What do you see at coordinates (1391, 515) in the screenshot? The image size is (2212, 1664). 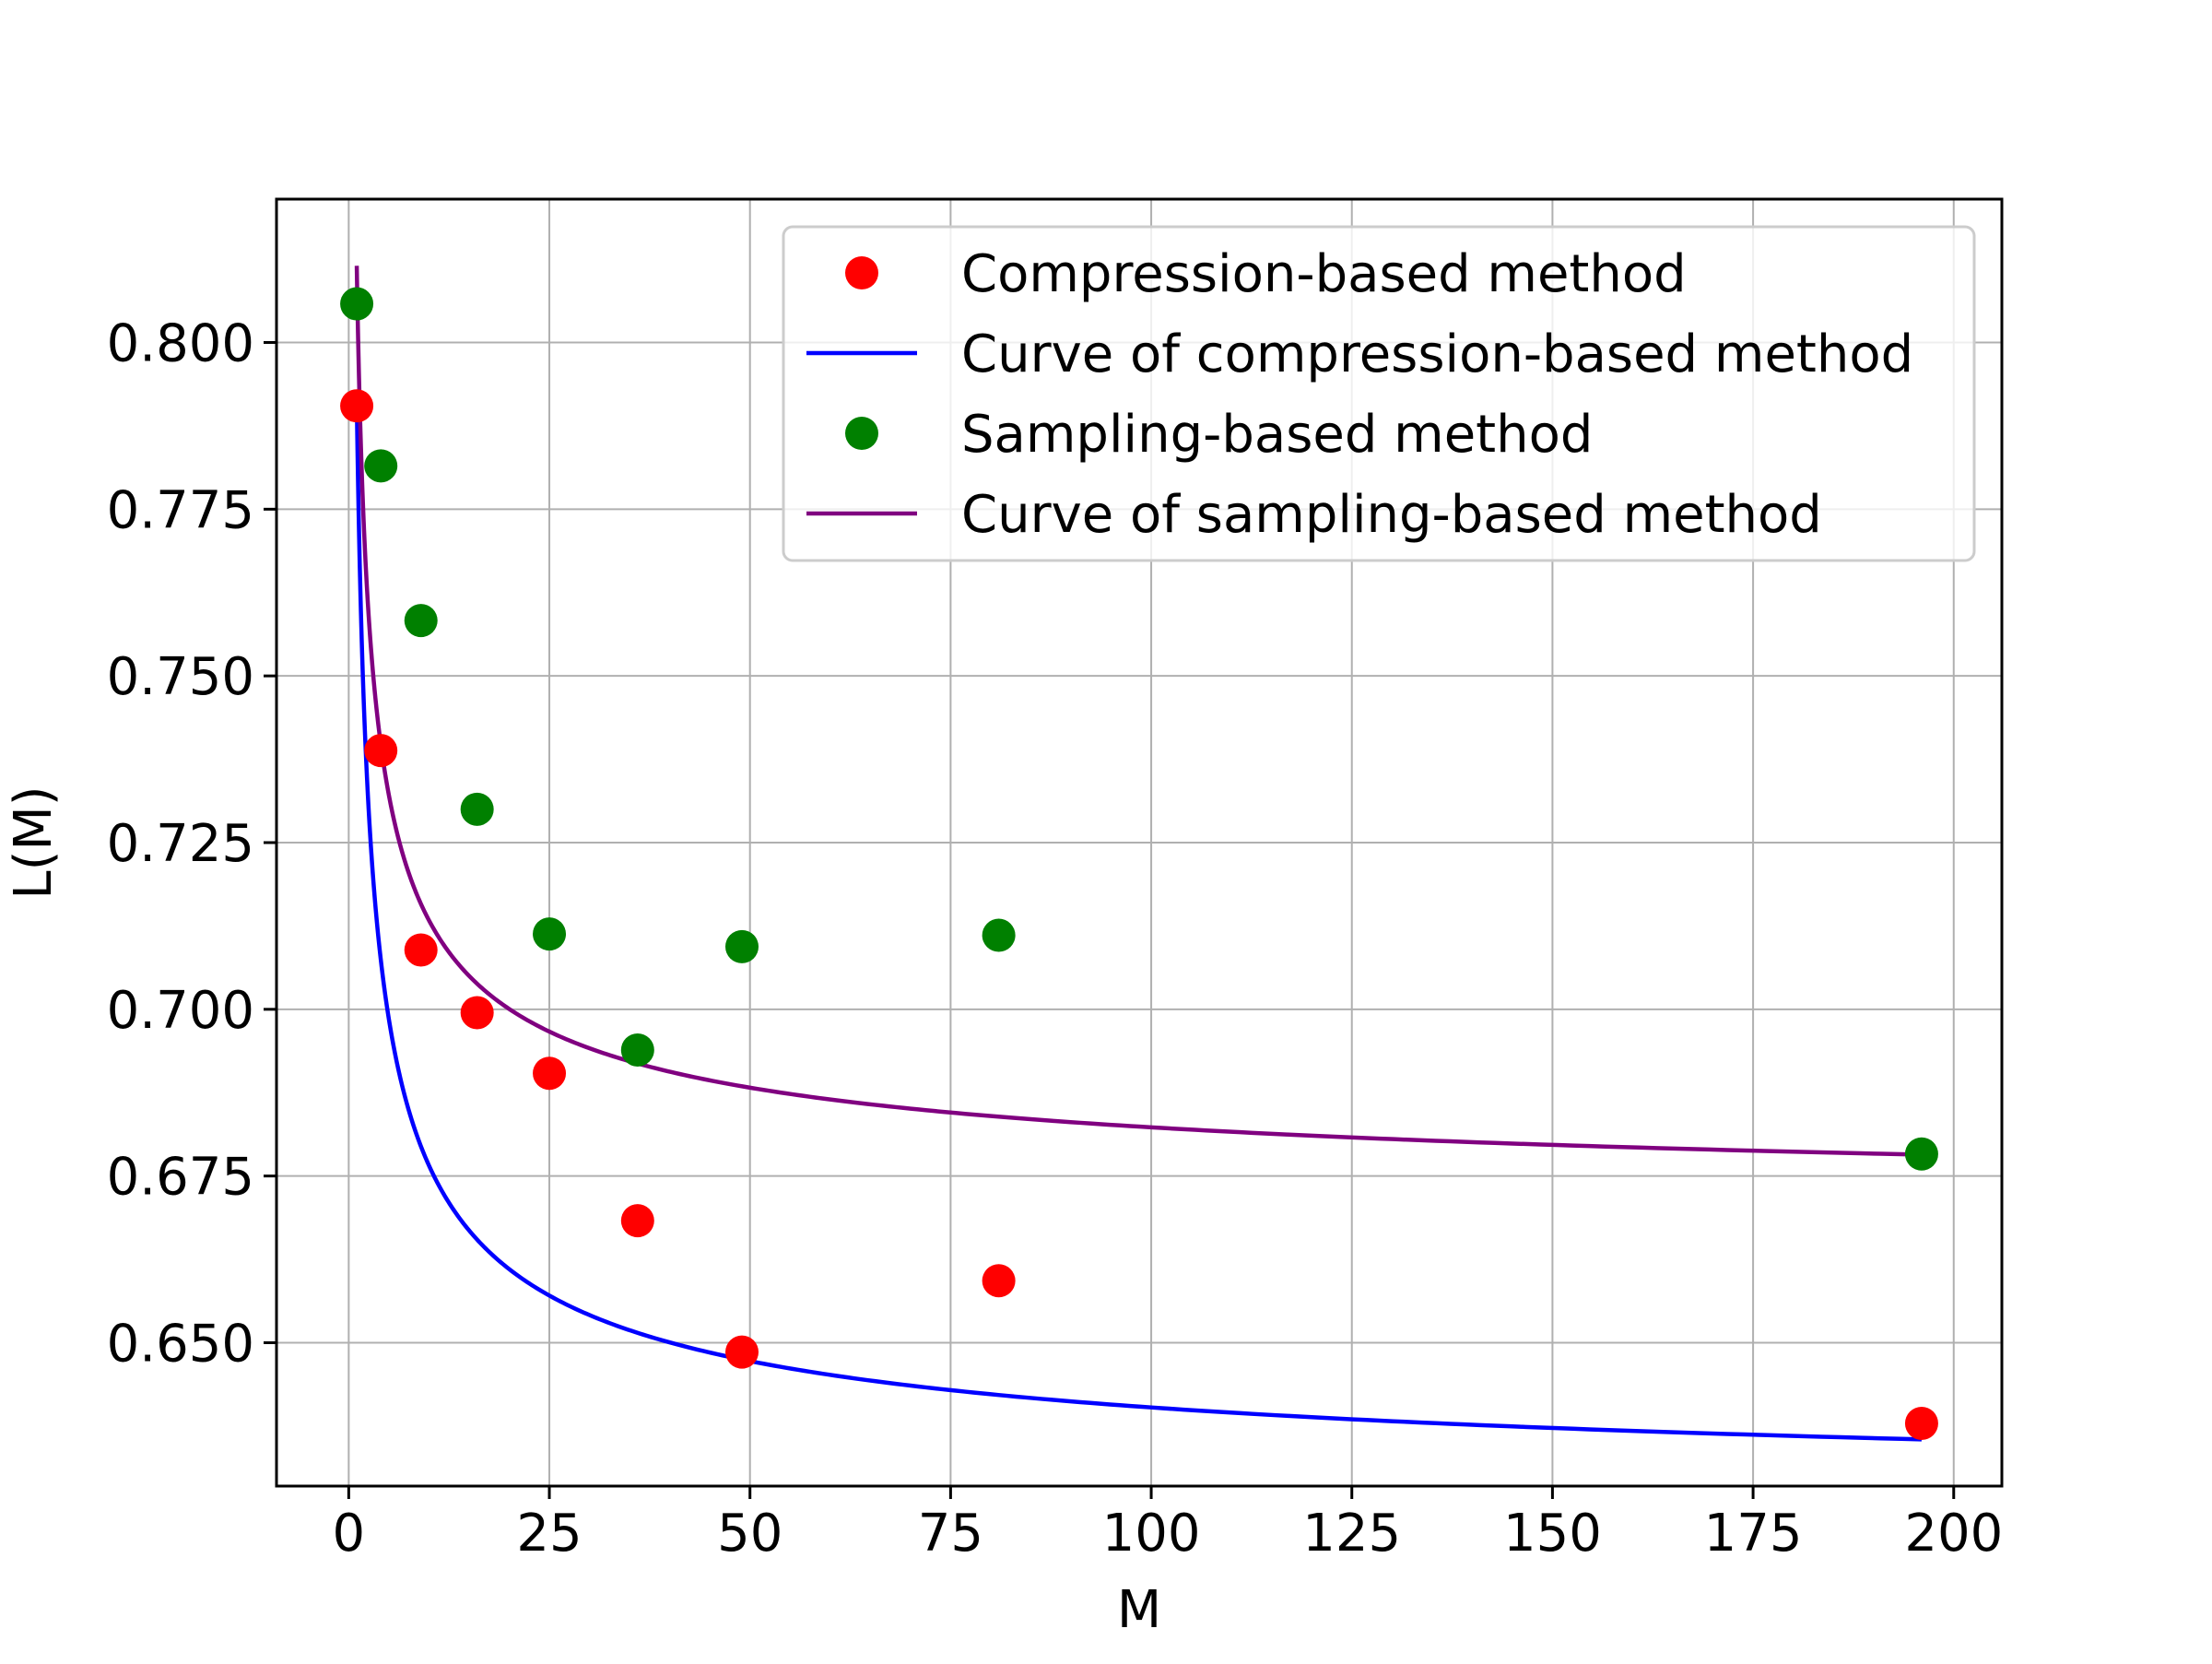 I see `legend-label: Curve of sampling-based method` at bounding box center [1391, 515].